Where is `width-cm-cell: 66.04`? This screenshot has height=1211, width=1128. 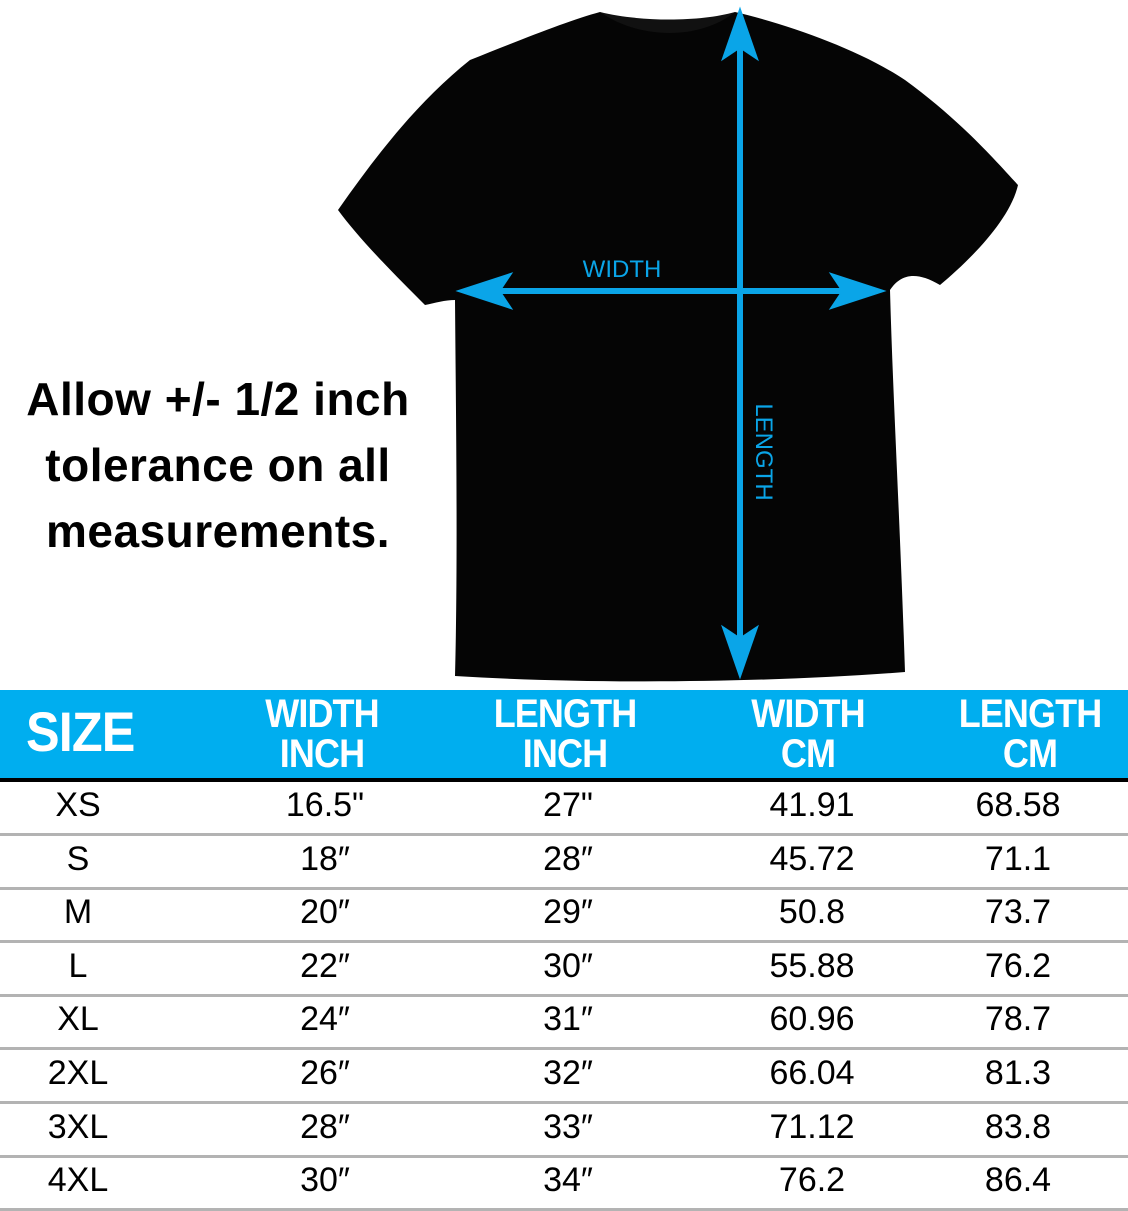
width-cm-cell: 66.04 is located at coordinates (812, 1073).